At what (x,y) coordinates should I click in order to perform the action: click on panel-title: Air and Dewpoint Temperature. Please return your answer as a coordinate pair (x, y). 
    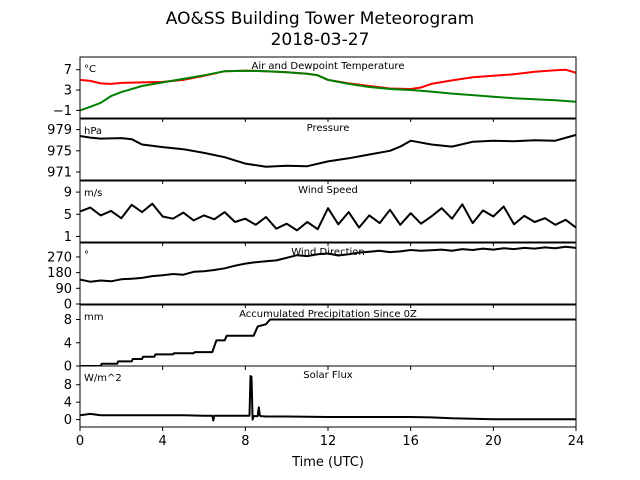
    Looking at the image, I should click on (328, 66).